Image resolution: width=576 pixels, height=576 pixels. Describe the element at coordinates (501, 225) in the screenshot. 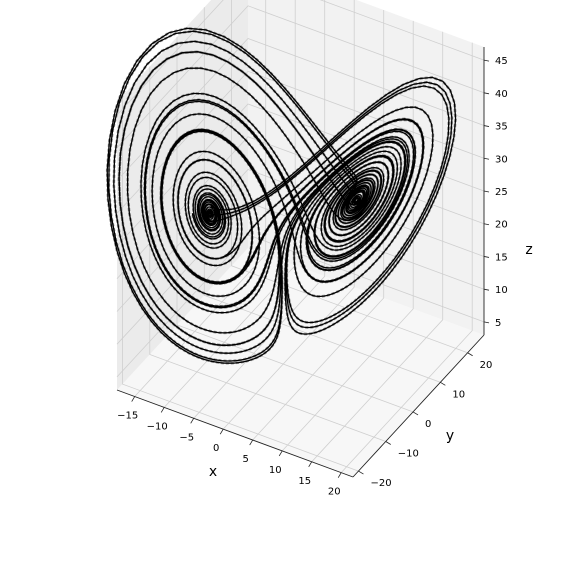

I see `z-tick-label: 20` at that location.